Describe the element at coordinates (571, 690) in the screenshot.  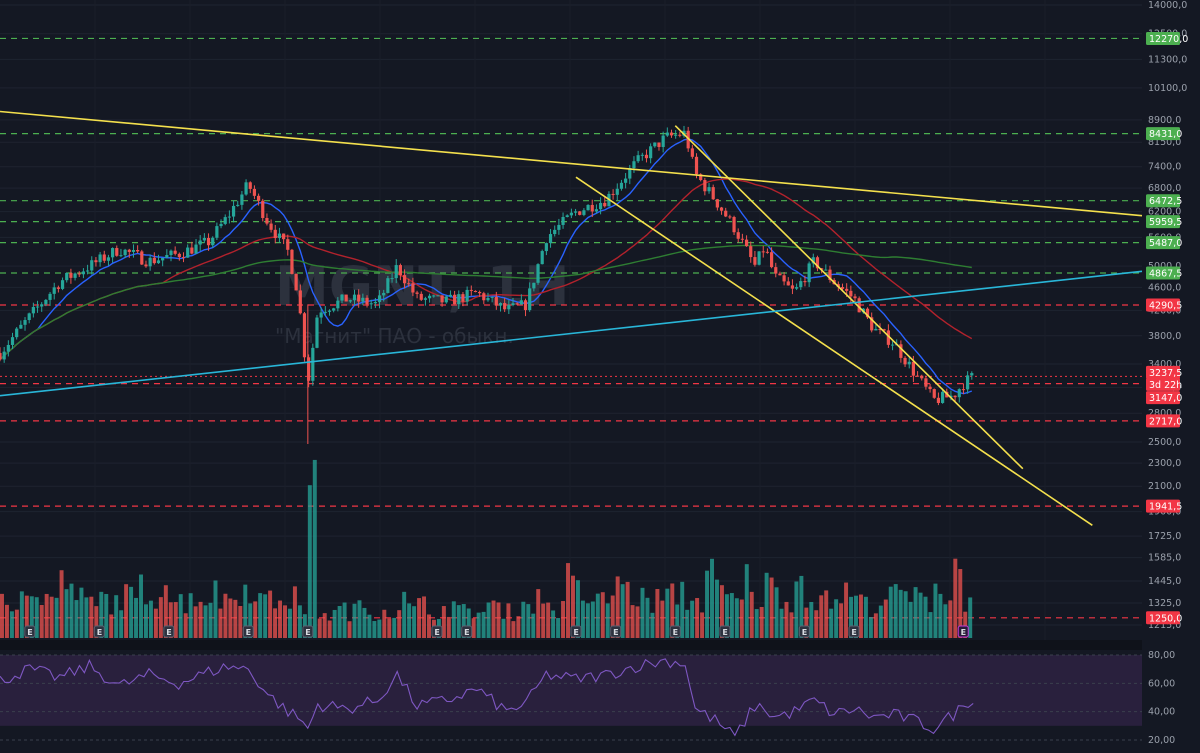
I see `rsi-pane` at that location.